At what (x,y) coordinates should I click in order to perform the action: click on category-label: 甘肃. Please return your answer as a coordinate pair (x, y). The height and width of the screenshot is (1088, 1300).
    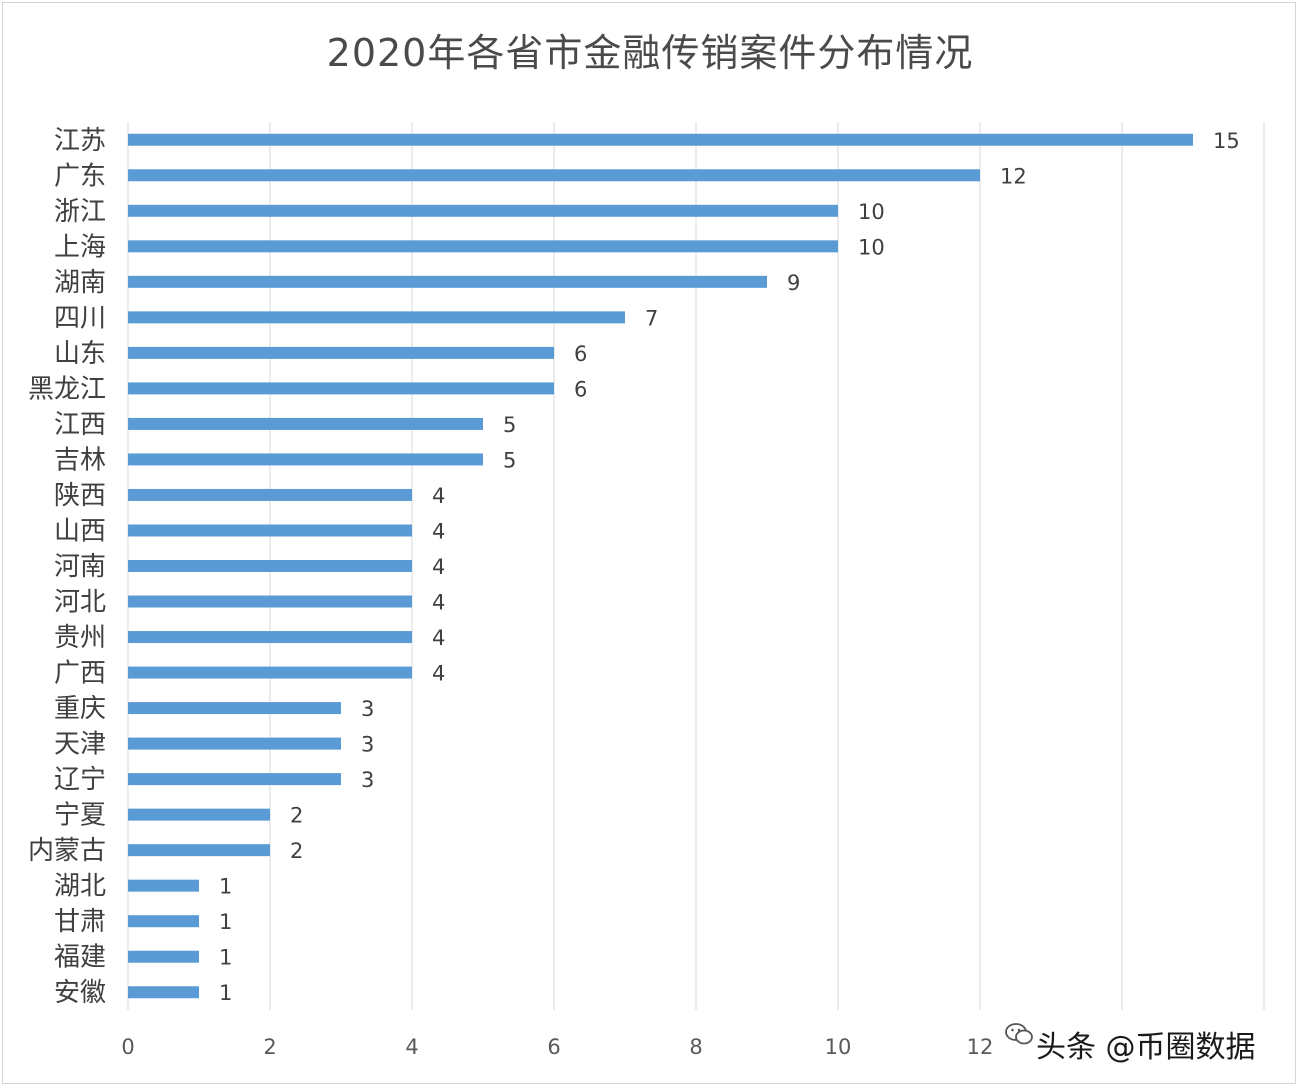
    Looking at the image, I should click on (80, 922).